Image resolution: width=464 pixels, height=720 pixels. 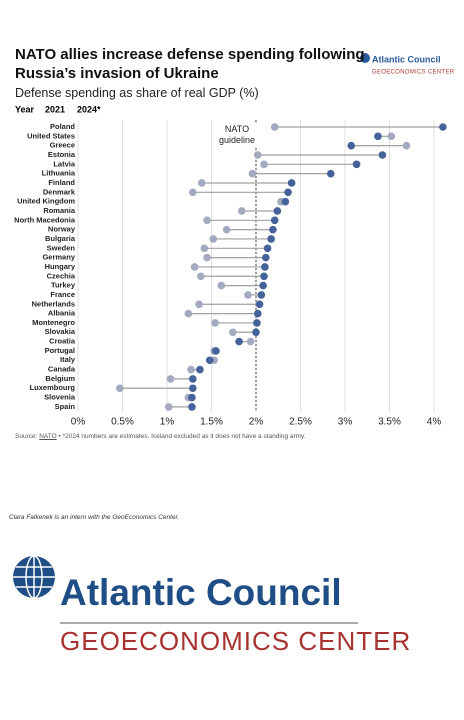 I want to click on footer-logo-center: GEOECONOMICS CENTER, so click(x=235, y=641).